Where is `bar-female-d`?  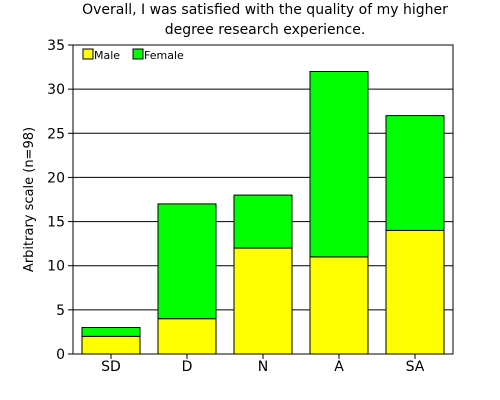
bar-female-d is located at coordinates (187, 261).